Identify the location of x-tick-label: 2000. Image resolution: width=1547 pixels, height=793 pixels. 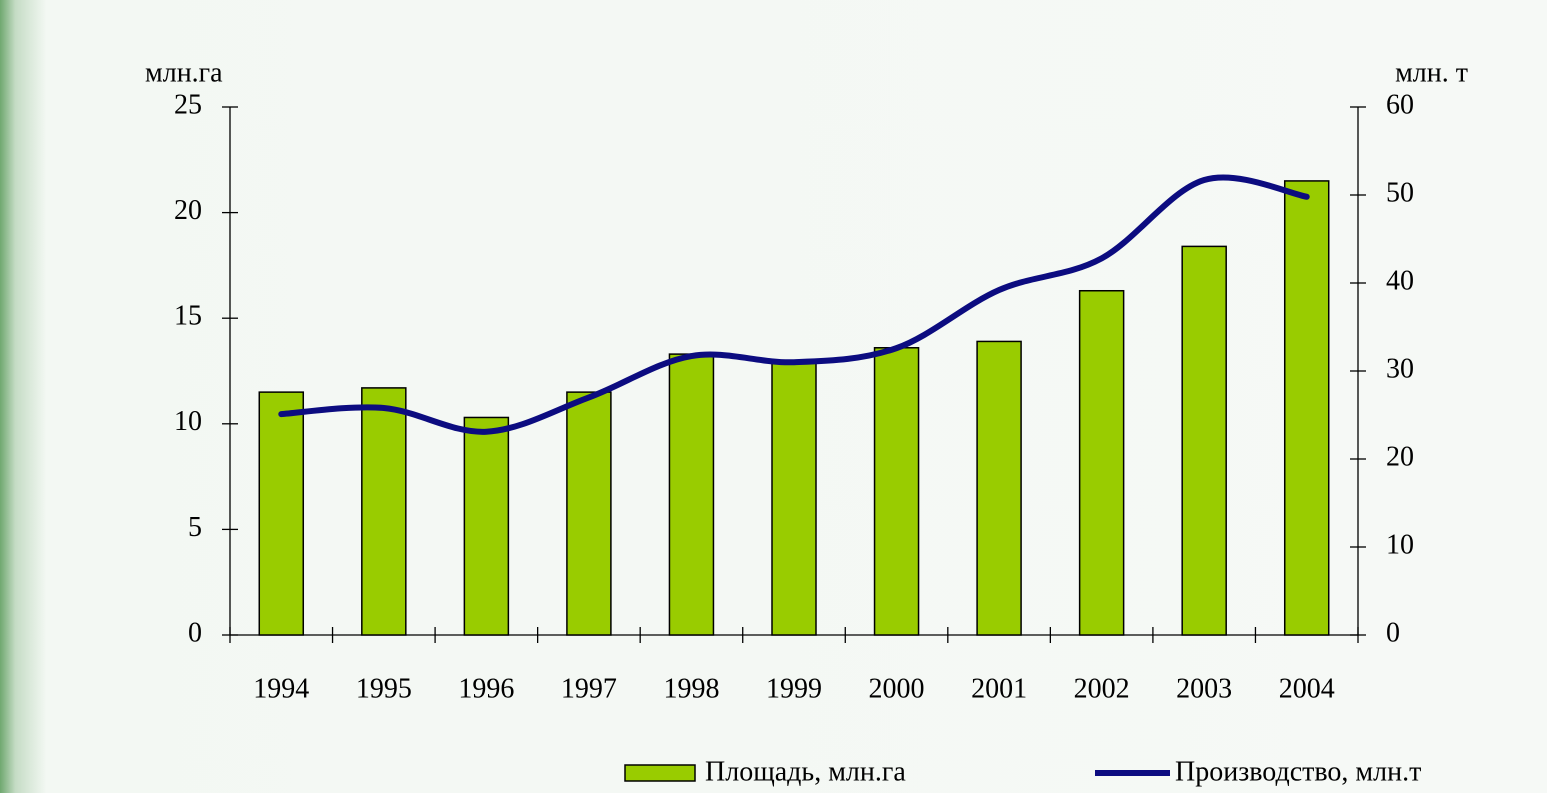
(897, 688).